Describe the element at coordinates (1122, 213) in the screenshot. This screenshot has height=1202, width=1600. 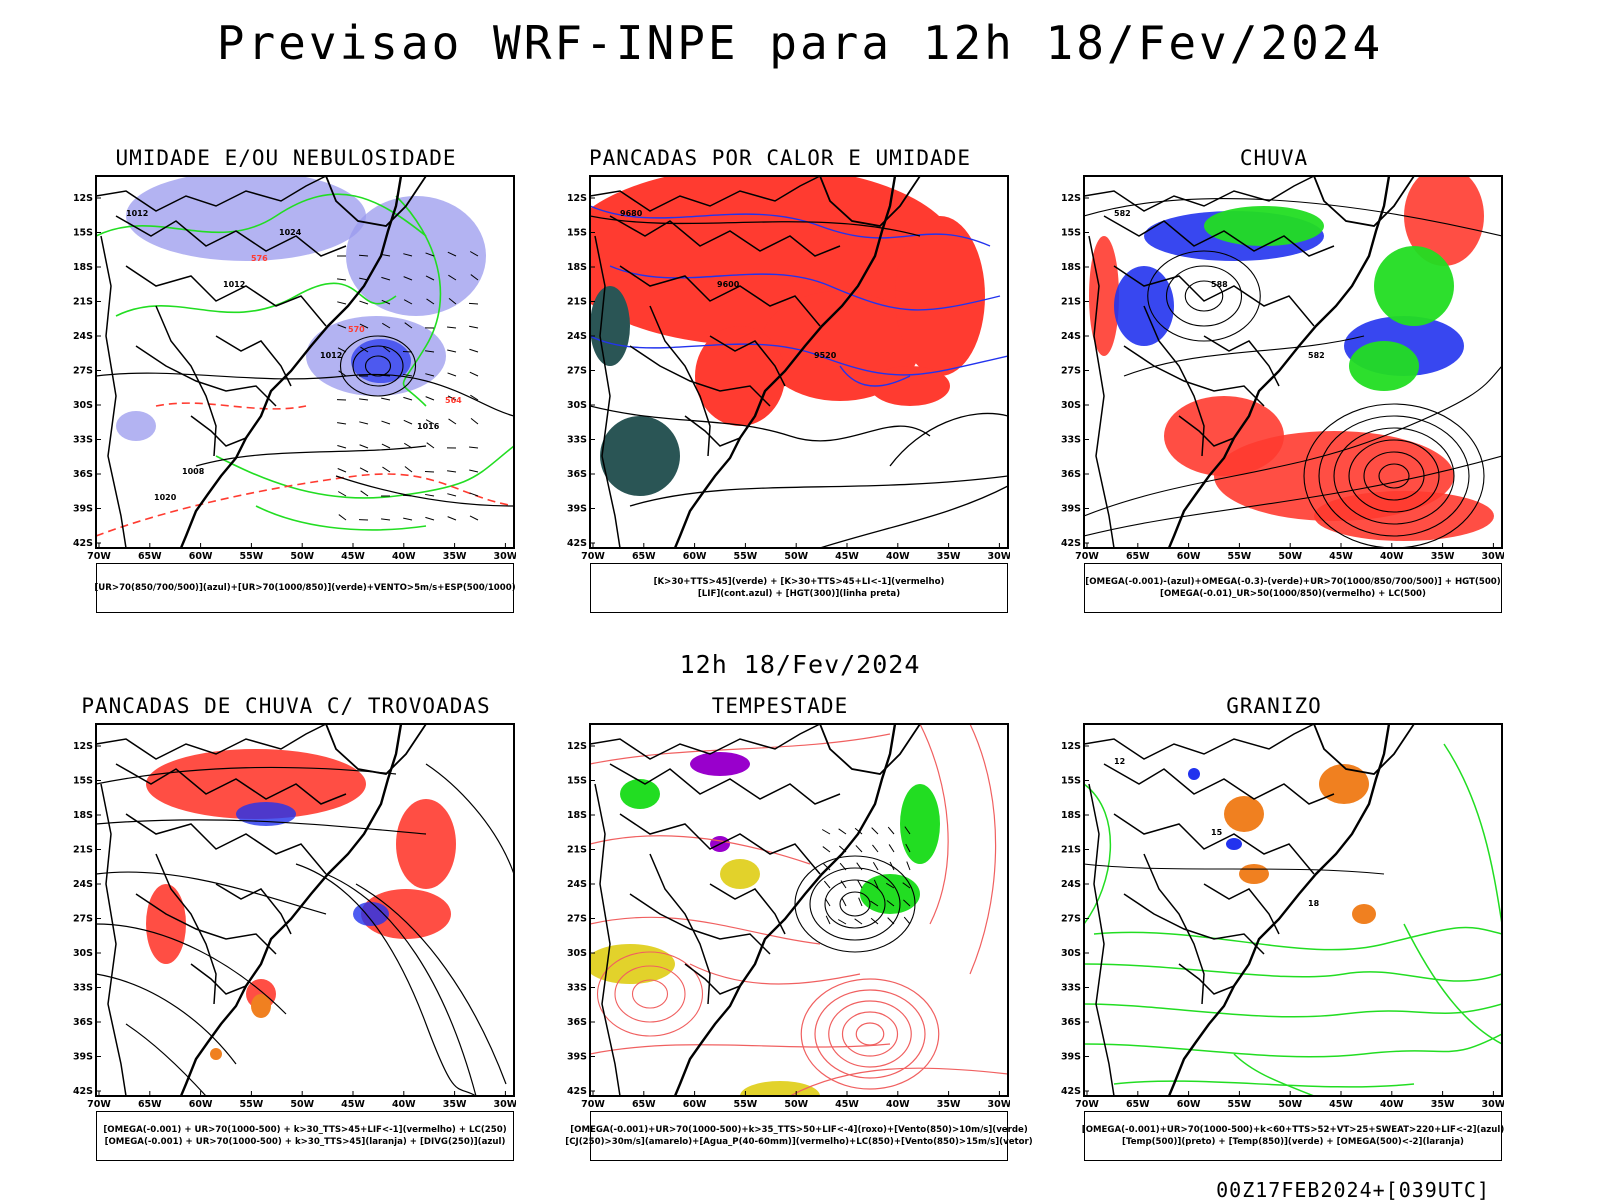
I see `contour-label: 582` at that location.